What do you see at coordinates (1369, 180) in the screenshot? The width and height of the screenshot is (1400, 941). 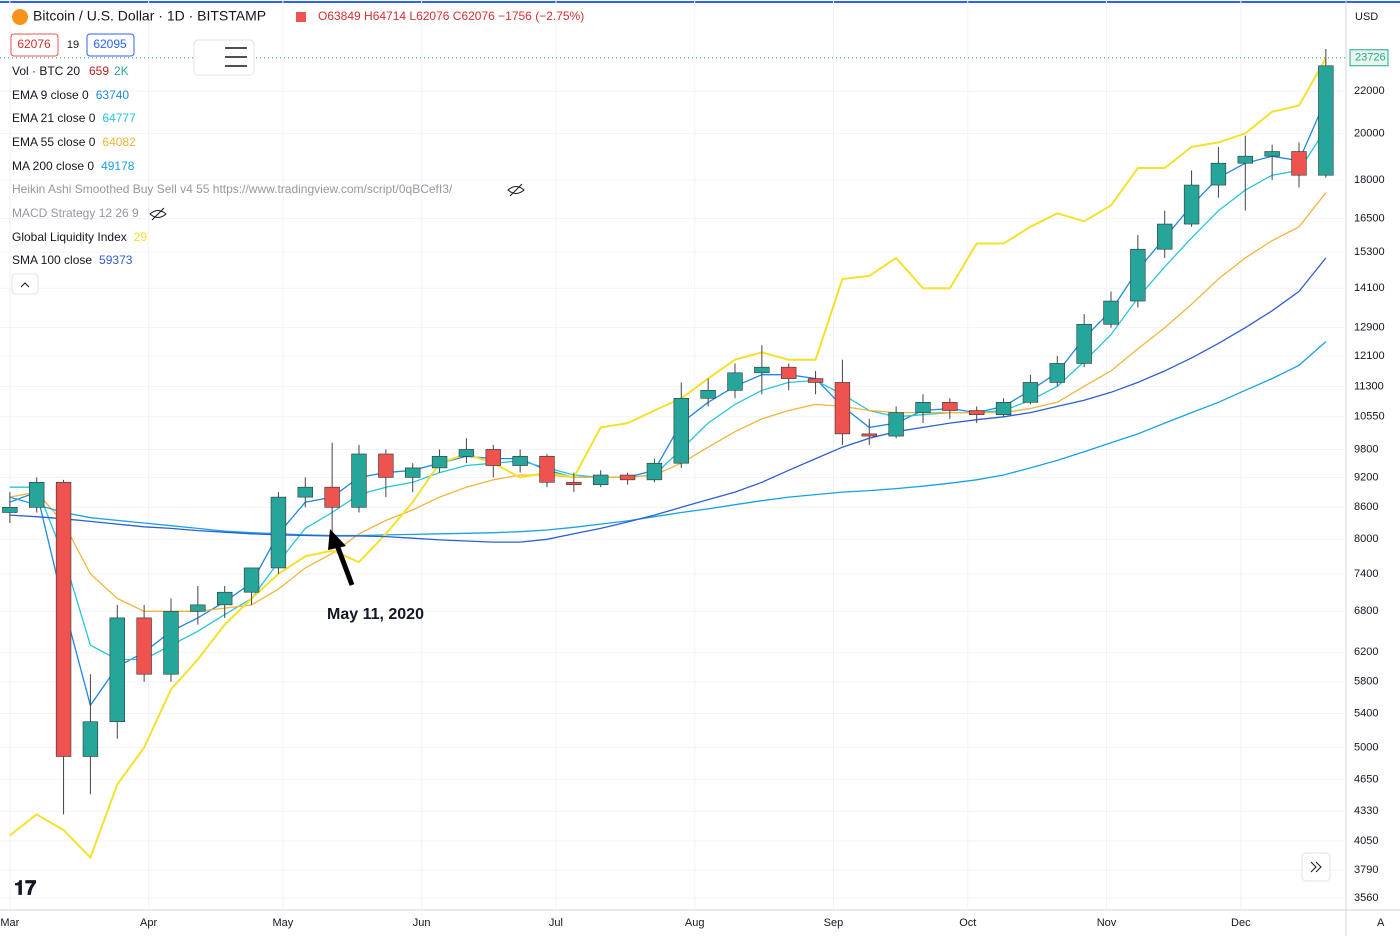 I see `y-tick-label: 18000` at bounding box center [1369, 180].